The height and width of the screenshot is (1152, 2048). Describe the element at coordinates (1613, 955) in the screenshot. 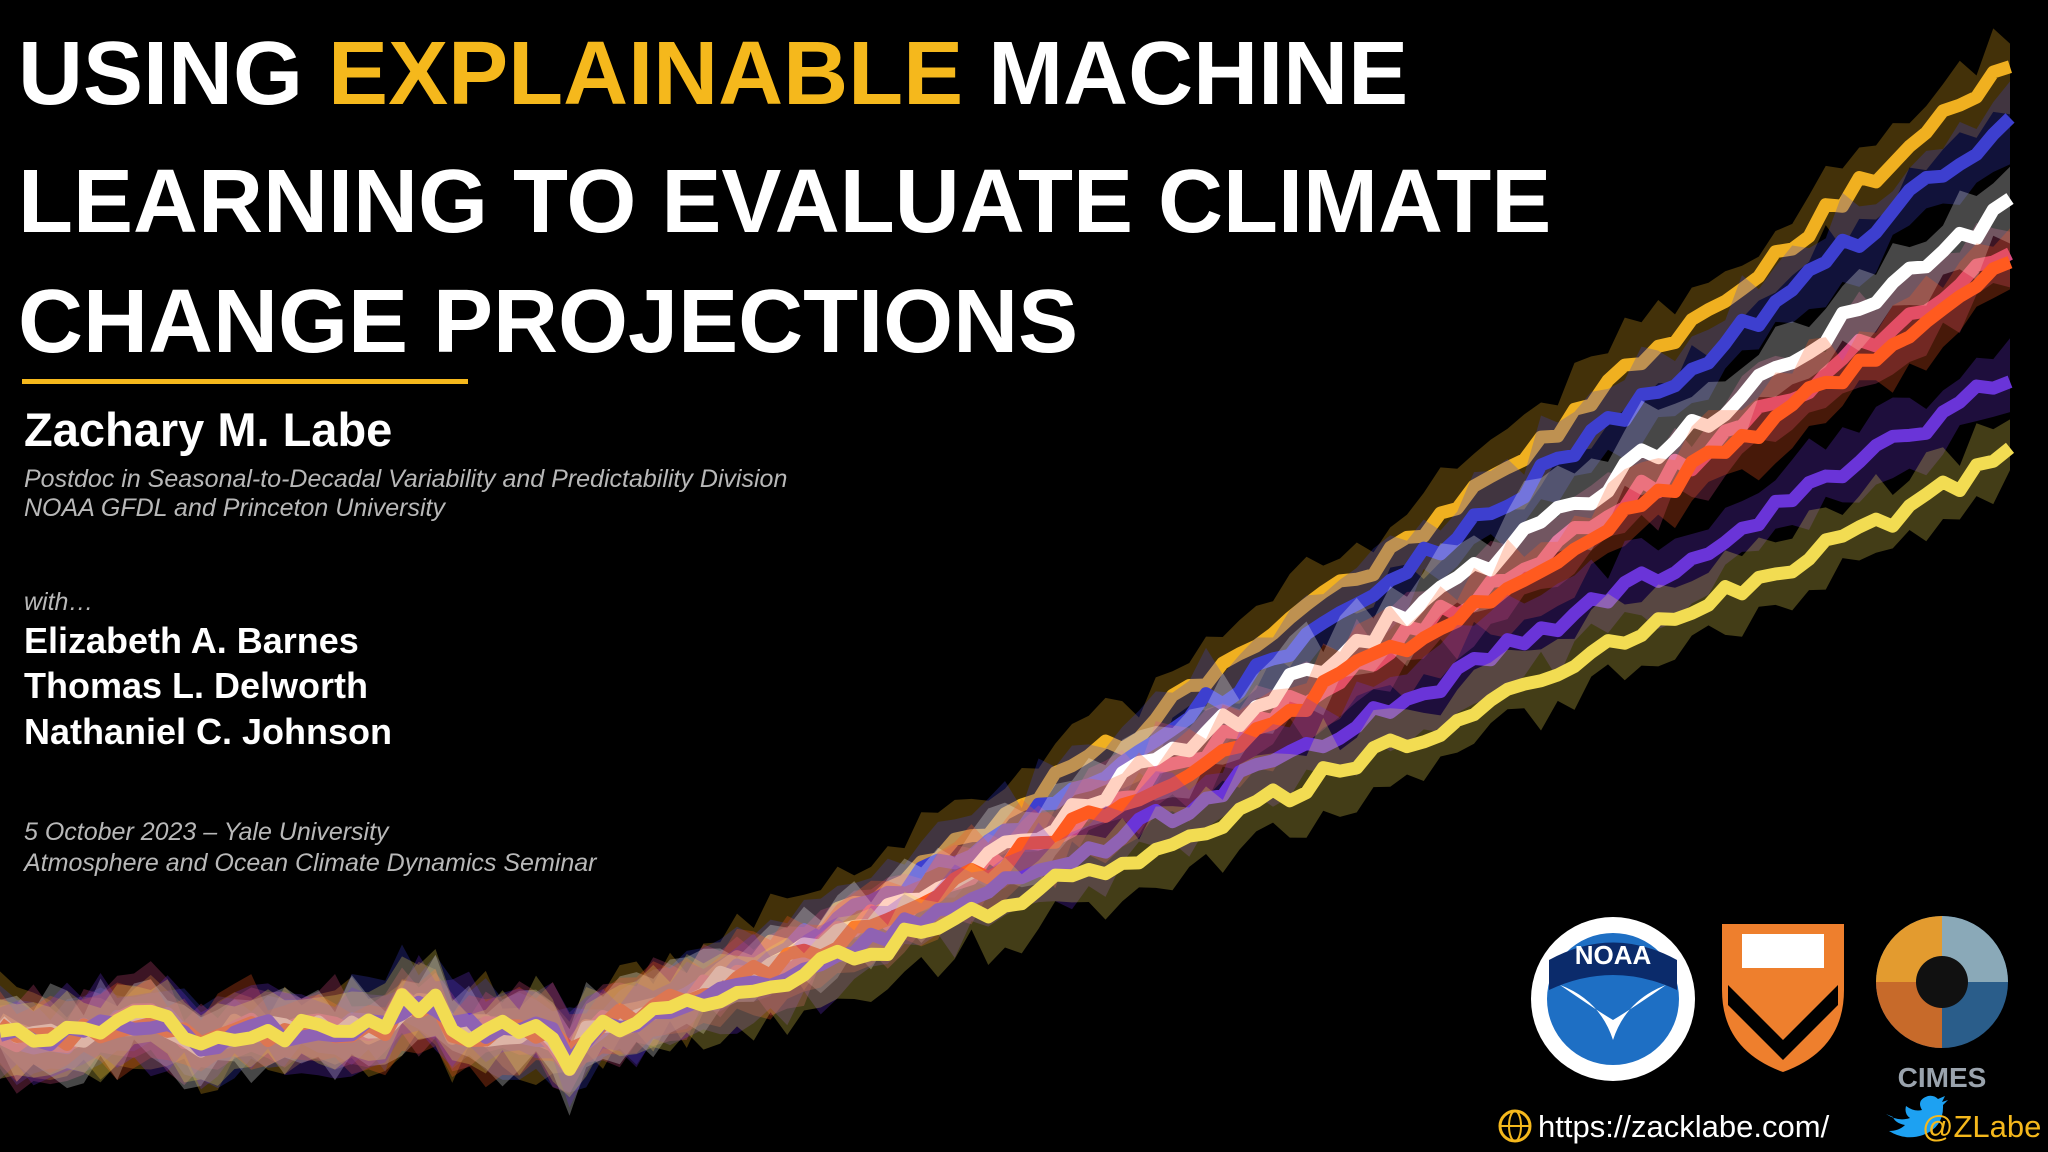

I see `noaa-logo-text: NOAA` at that location.